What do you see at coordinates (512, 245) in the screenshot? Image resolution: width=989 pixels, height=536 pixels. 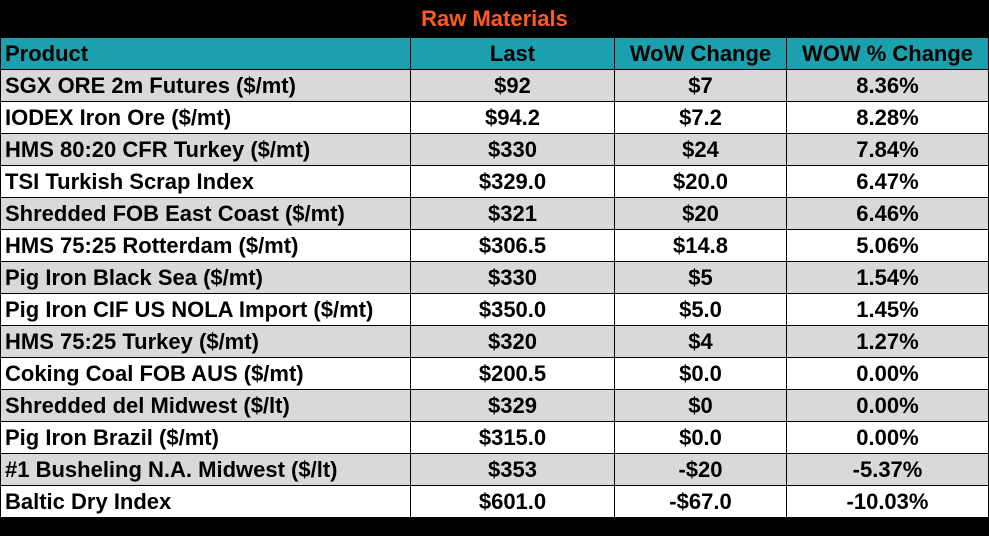 I see `cell-last: $306.5` at bounding box center [512, 245].